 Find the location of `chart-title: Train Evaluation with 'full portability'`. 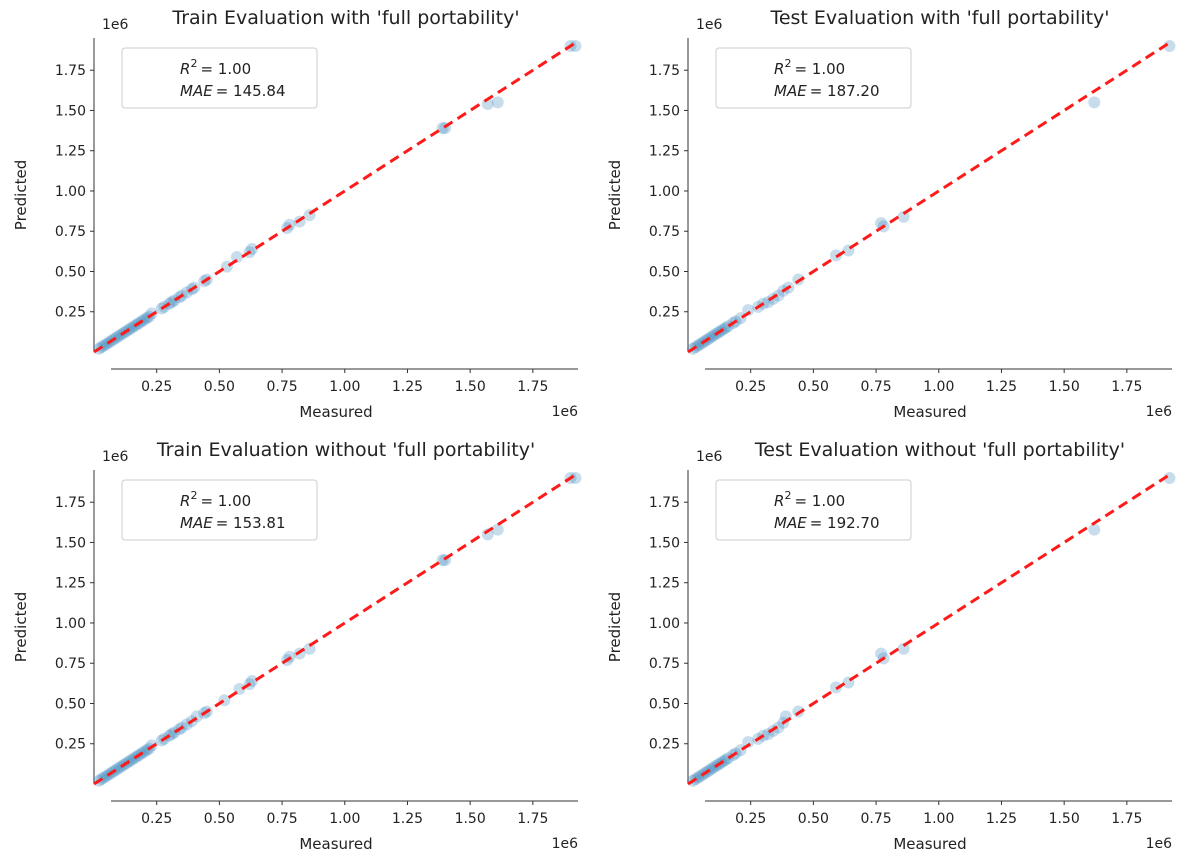

chart-title: Train Evaluation with 'full portability' is located at coordinates (345, 18).